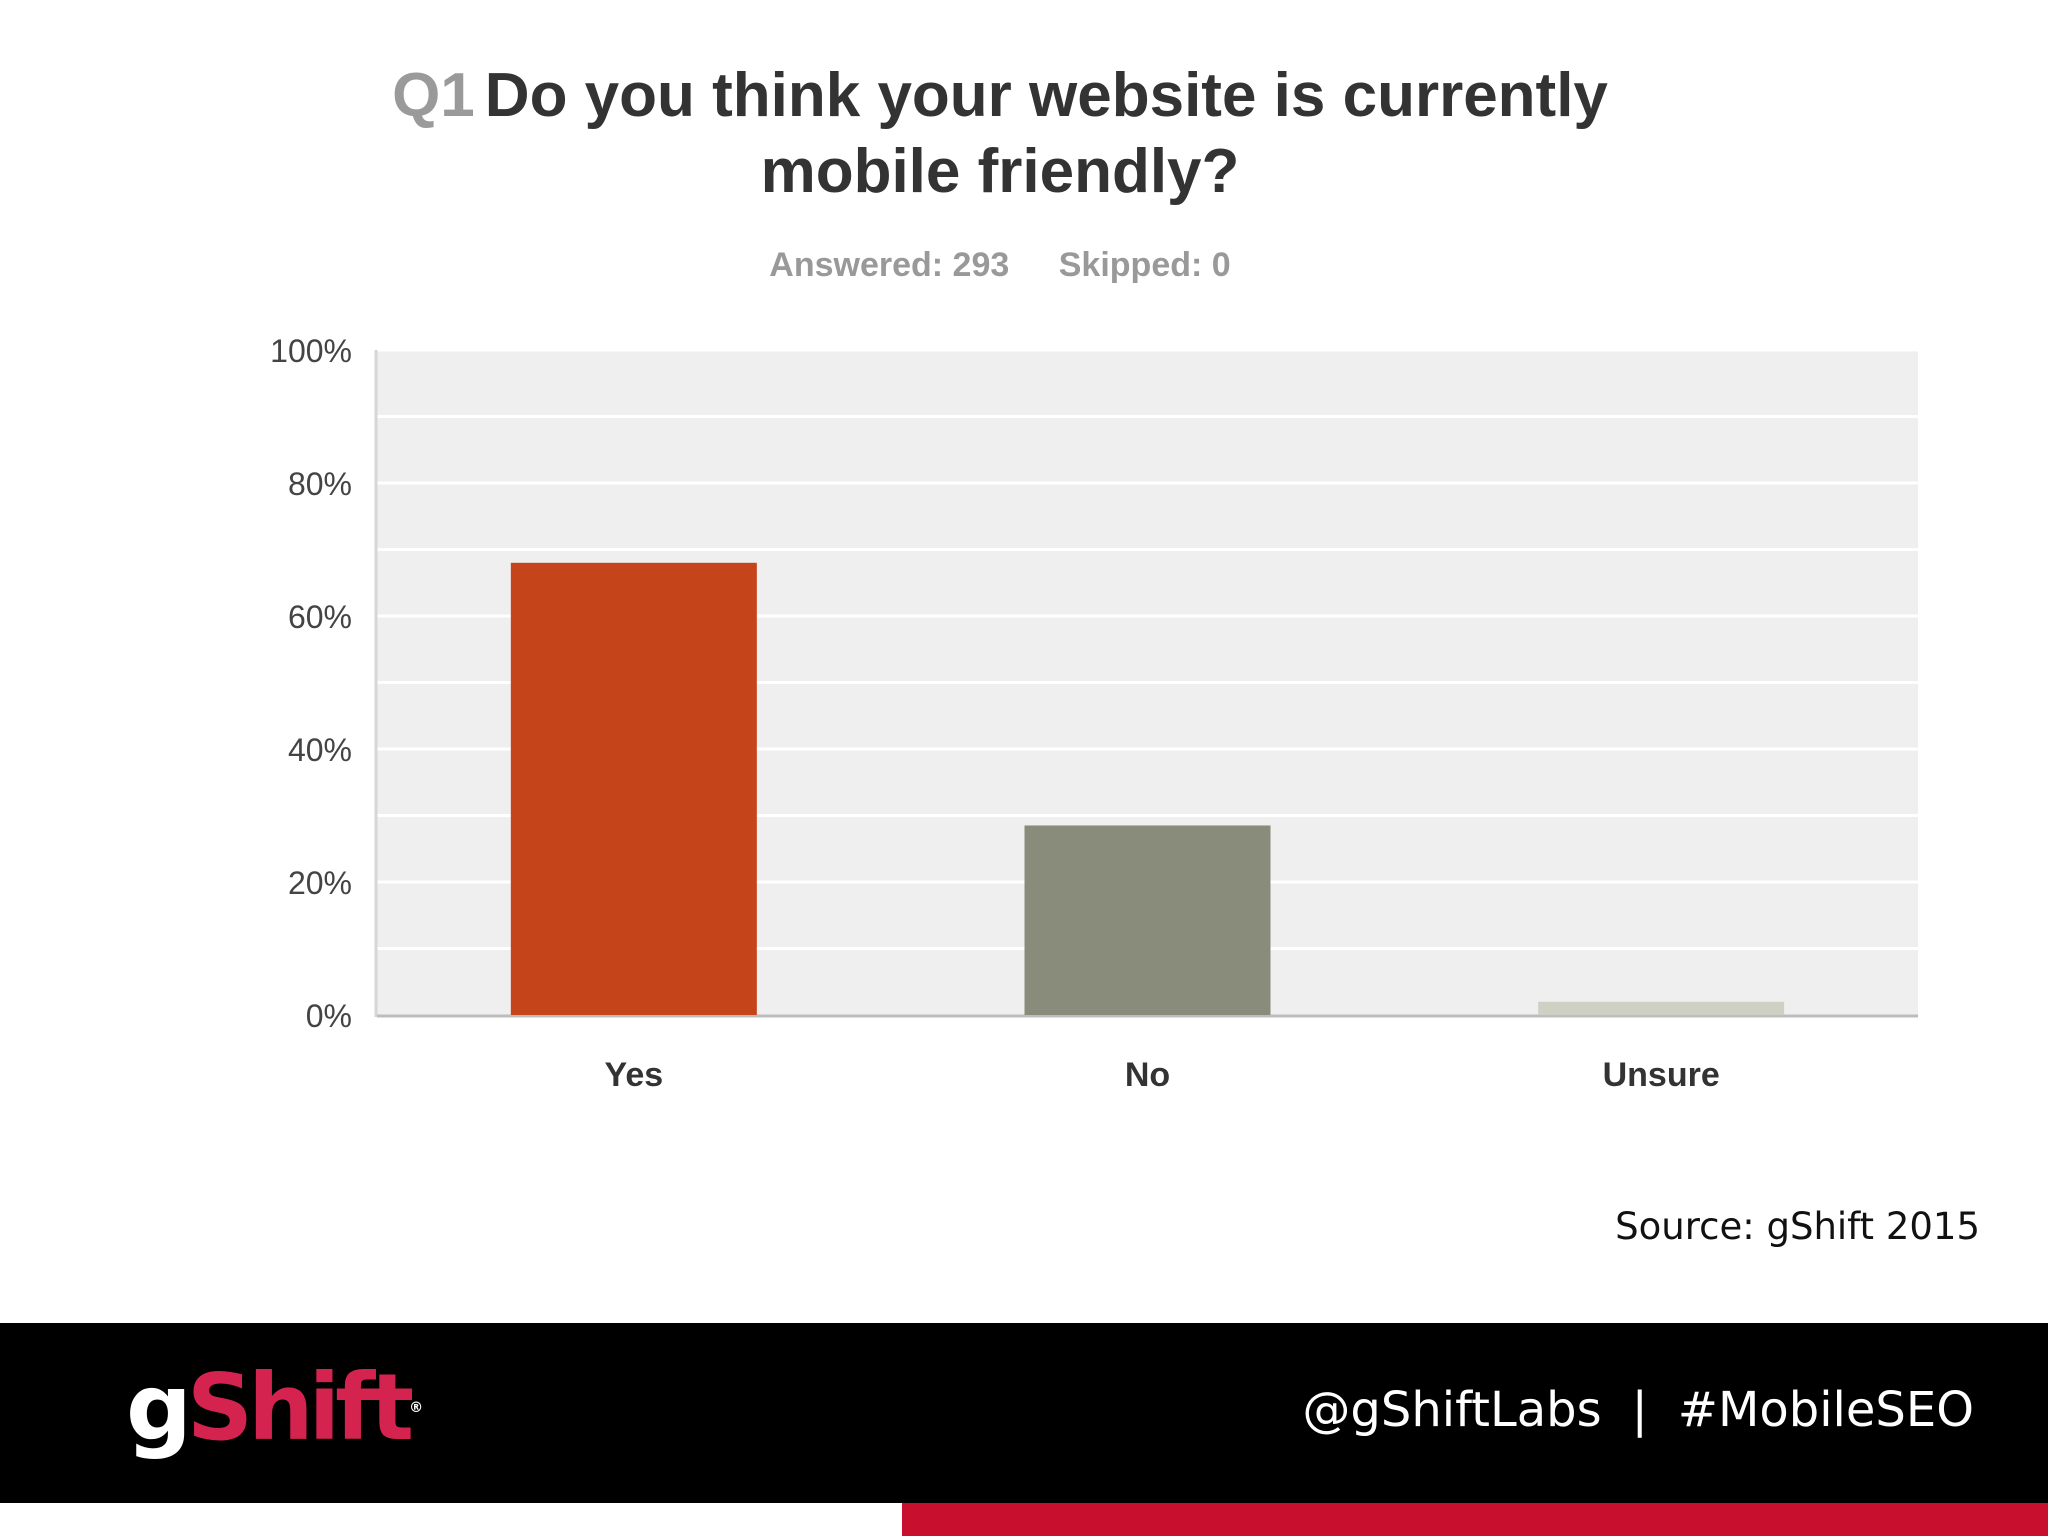  Describe the element at coordinates (1661, 1008) in the screenshot. I see `bar-unsure` at that location.